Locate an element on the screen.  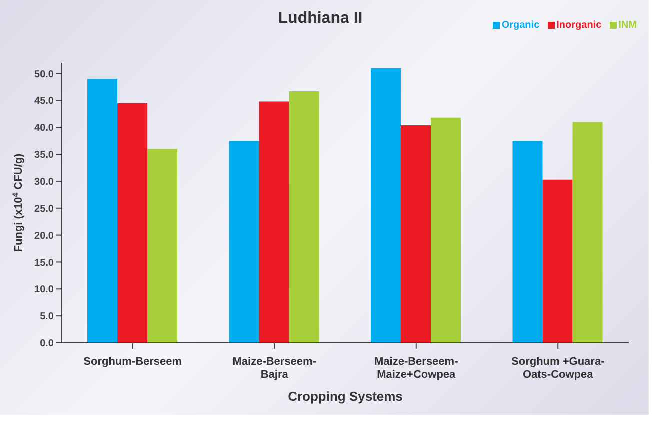
y-tick-label: 10.0 is located at coordinates (44, 290).